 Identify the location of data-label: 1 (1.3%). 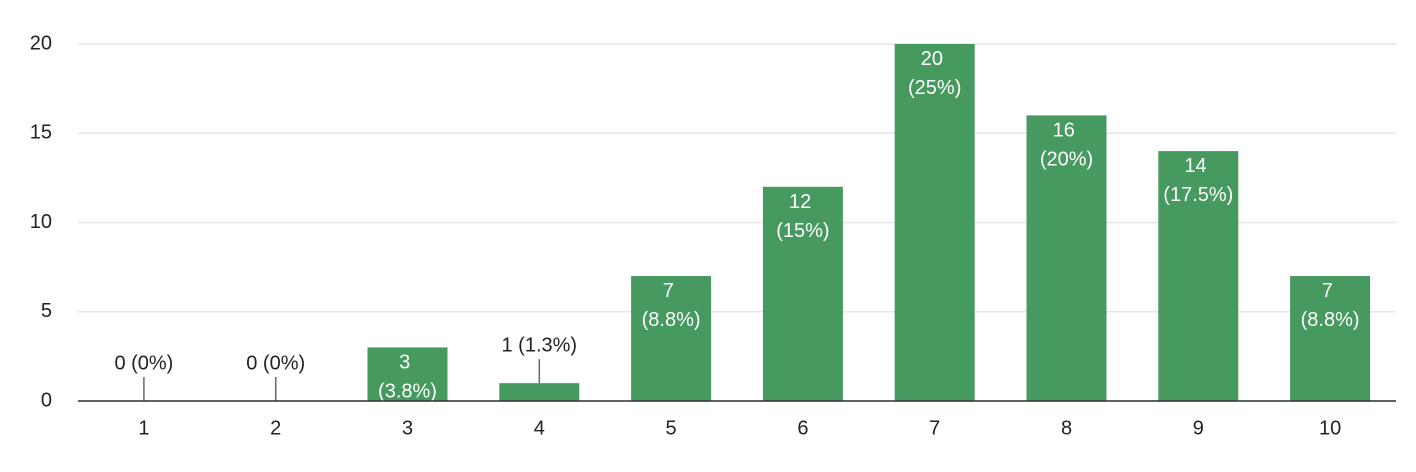
(540, 345).